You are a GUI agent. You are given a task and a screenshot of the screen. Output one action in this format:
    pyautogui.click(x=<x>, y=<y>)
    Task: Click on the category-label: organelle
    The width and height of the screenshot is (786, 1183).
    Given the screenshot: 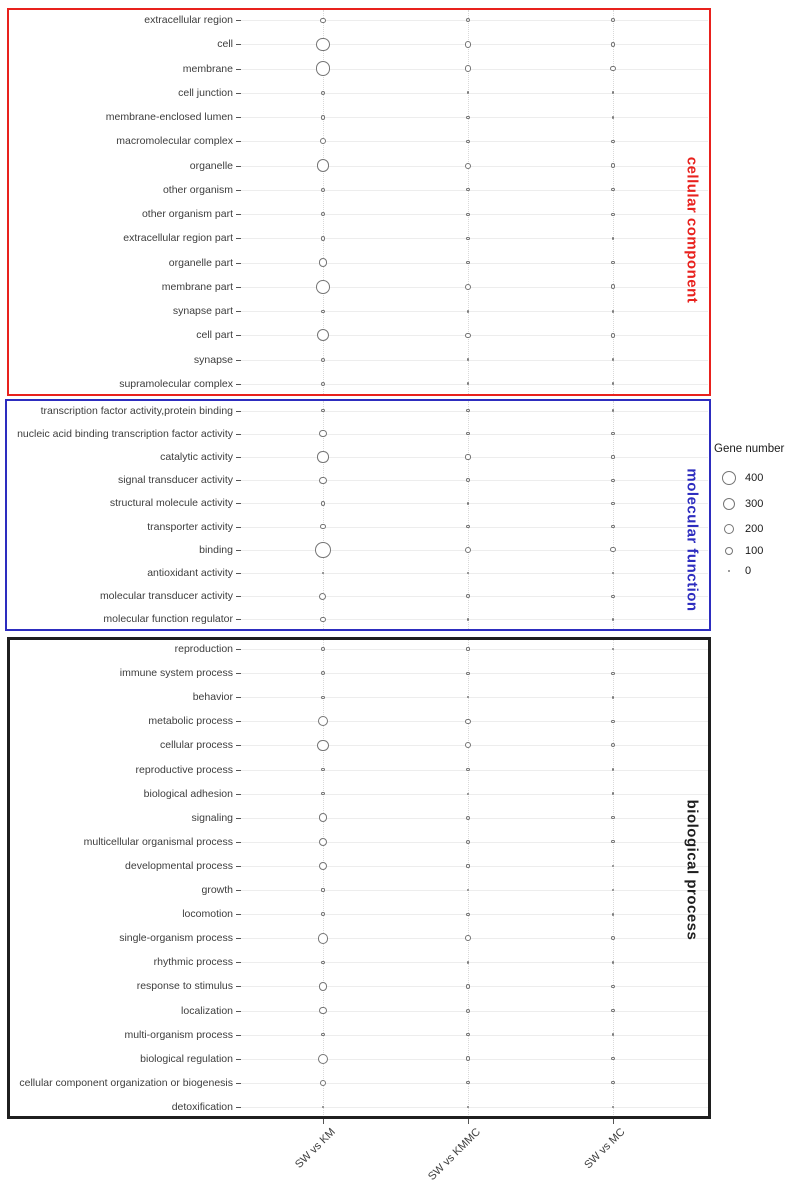 What is the action you would take?
    pyautogui.click(x=211, y=165)
    